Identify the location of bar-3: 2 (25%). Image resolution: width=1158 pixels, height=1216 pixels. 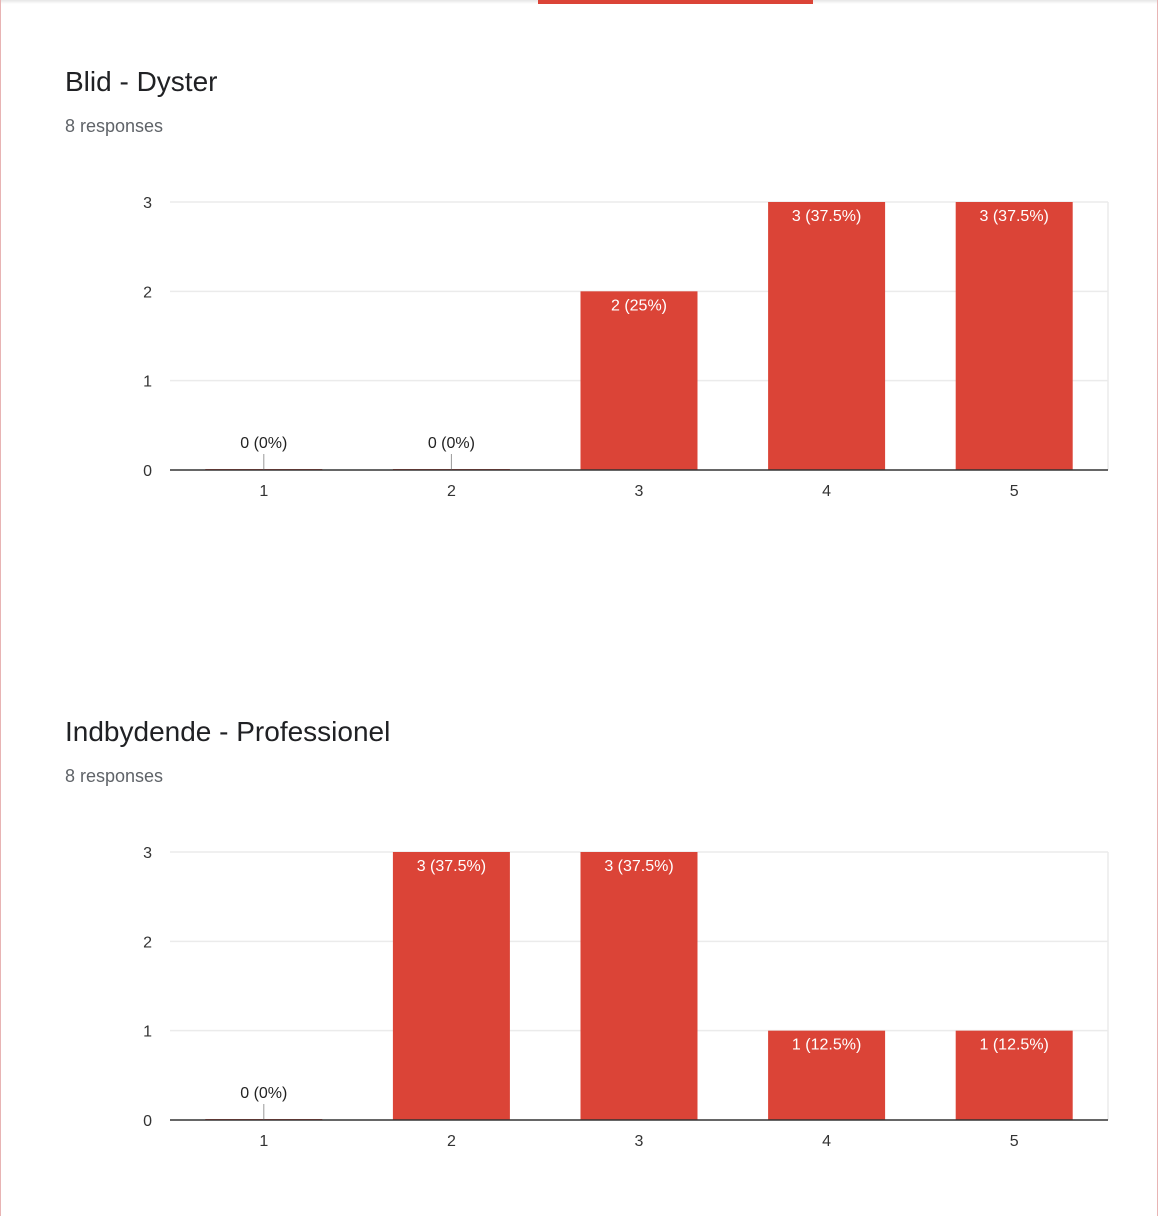
(639, 380).